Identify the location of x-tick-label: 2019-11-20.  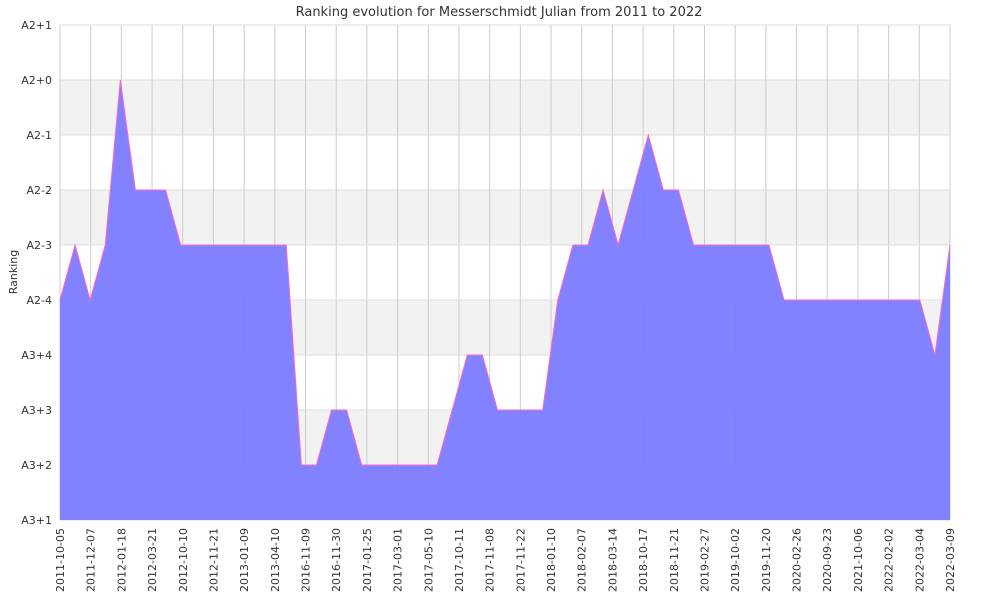
(766, 560).